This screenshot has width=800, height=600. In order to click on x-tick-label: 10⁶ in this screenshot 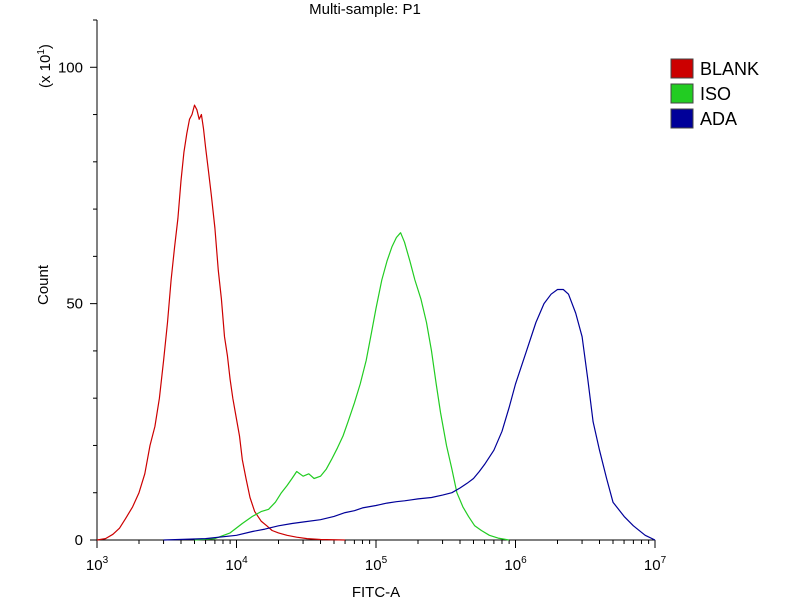, I will do `click(515, 564)`.